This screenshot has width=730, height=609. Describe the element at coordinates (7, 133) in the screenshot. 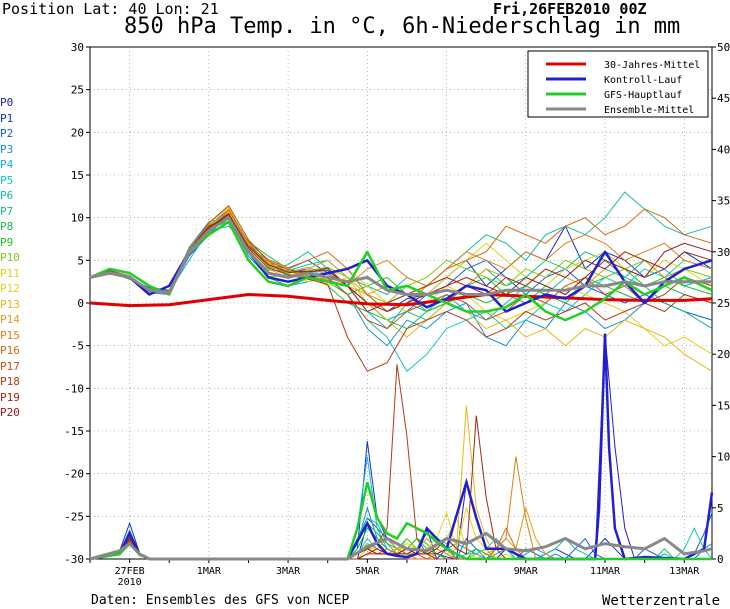

I see `member-label: P2` at that location.